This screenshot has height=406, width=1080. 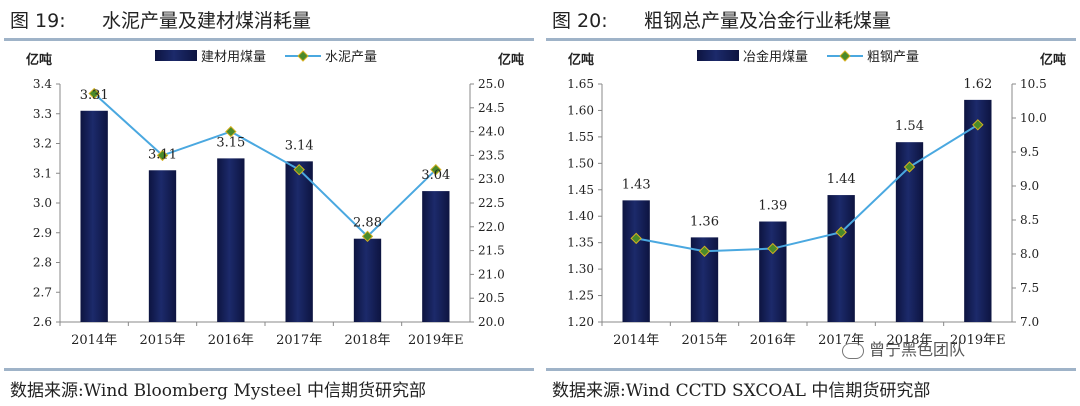 What do you see at coordinates (580, 163) in the screenshot?
I see `left-axis-tick-label: 1.50` at bounding box center [580, 163].